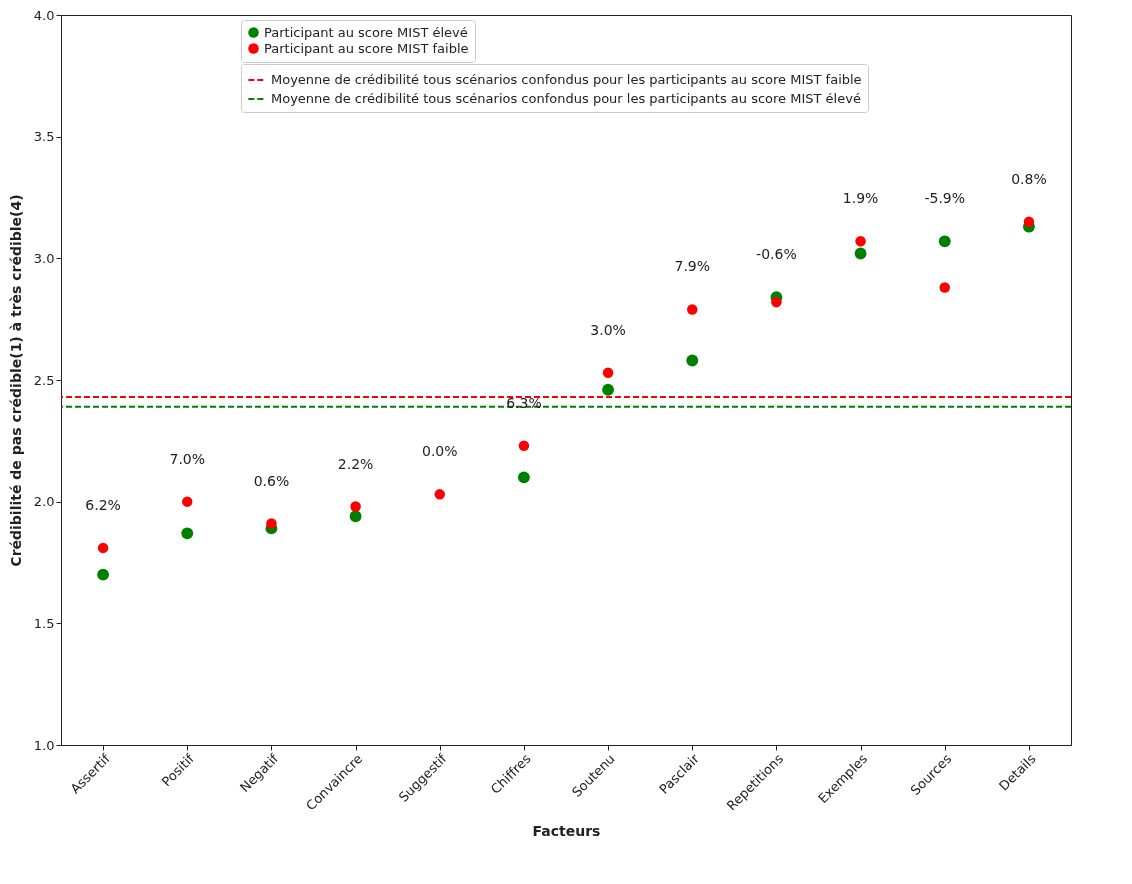 Image resolution: width=1132 pixels, height=884 pixels. What do you see at coordinates (439, 451) in the screenshot?
I see `annotation: 0.0%` at bounding box center [439, 451].